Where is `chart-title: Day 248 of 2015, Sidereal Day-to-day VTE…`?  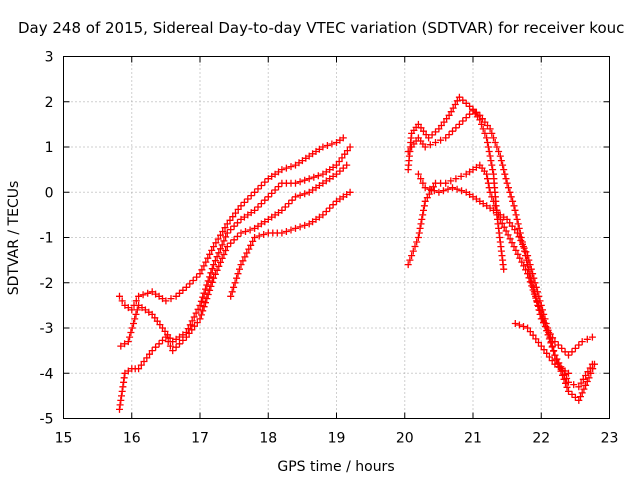
chart-title: Day 248 of 2015, Sidereal Day-to-day VTE… is located at coordinates (321, 28).